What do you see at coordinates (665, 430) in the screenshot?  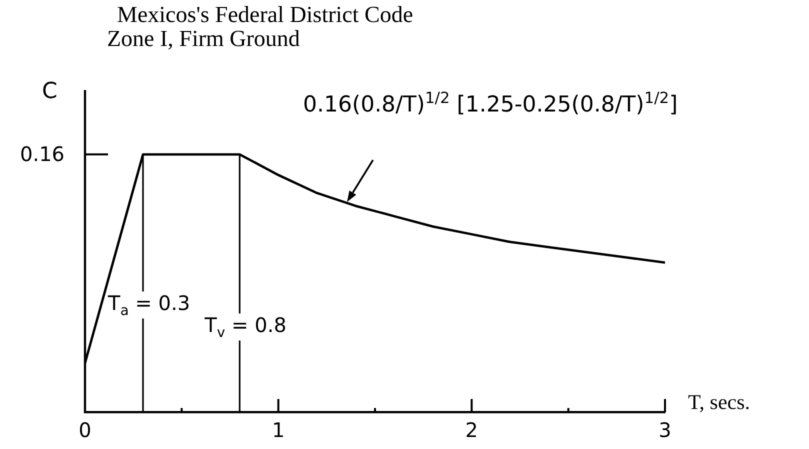 I see `x-tick-label: 3` at bounding box center [665, 430].